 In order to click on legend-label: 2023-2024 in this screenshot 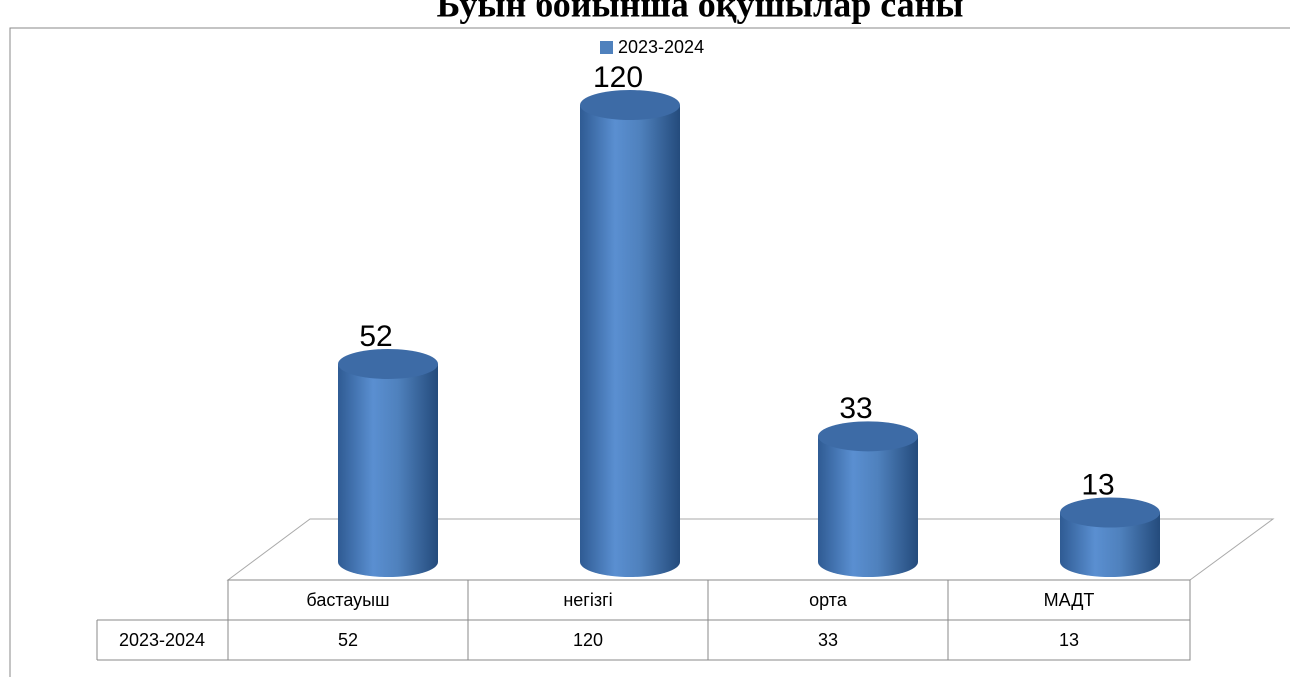, I will do `click(661, 47)`.